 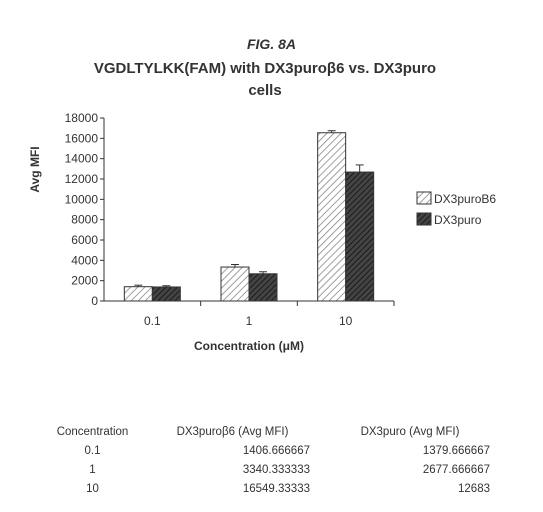 What do you see at coordinates (82, 199) in the screenshot?
I see `y-tick-label: 10000` at bounding box center [82, 199].